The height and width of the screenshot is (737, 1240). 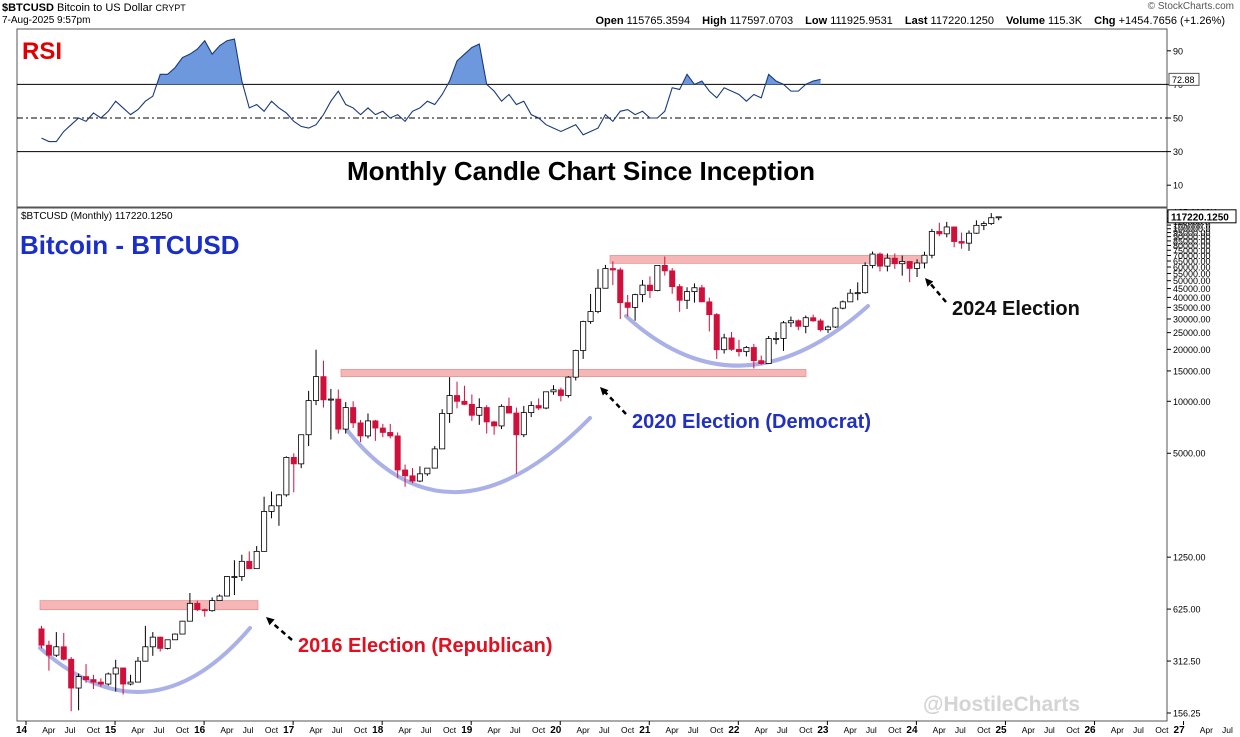 I want to click on chart-header-left: $BTCUSD Bitcoin to US Dollar CRYPT, so click(x=94, y=8).